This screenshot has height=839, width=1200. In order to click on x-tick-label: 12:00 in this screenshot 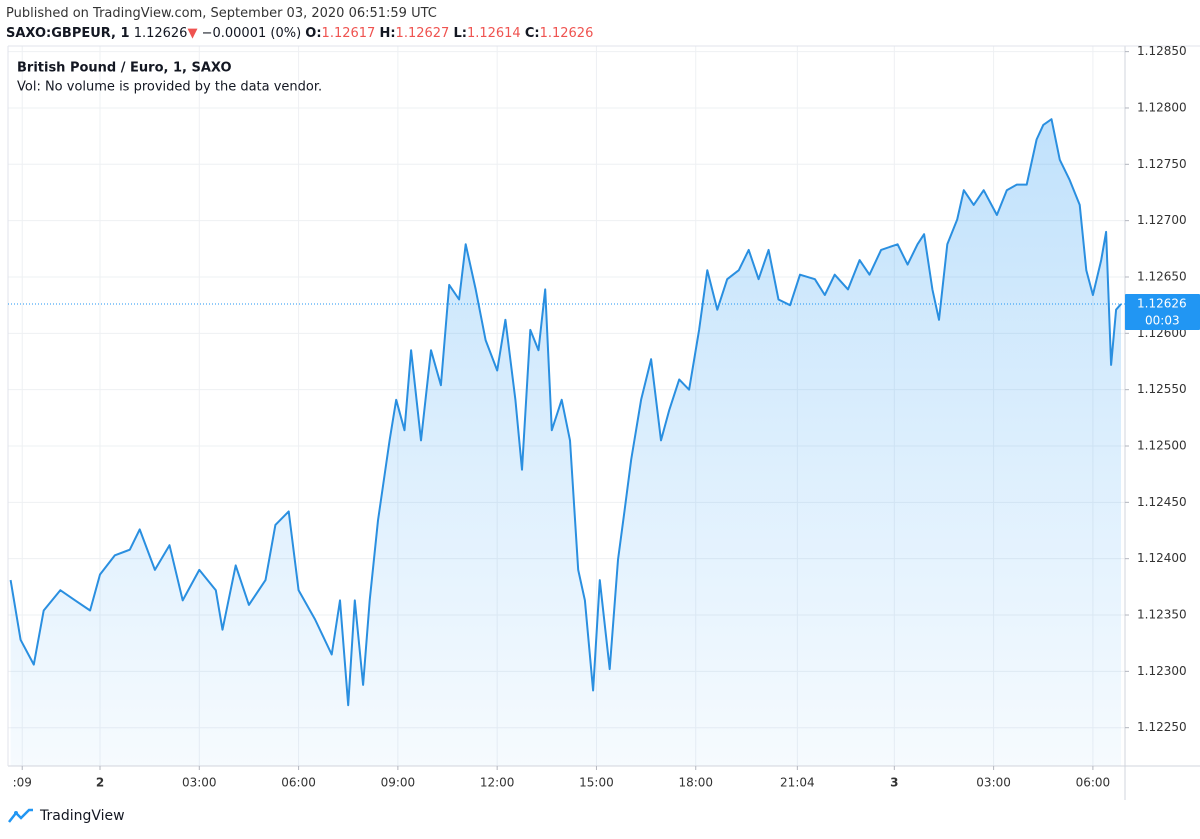, I will do `click(497, 783)`.